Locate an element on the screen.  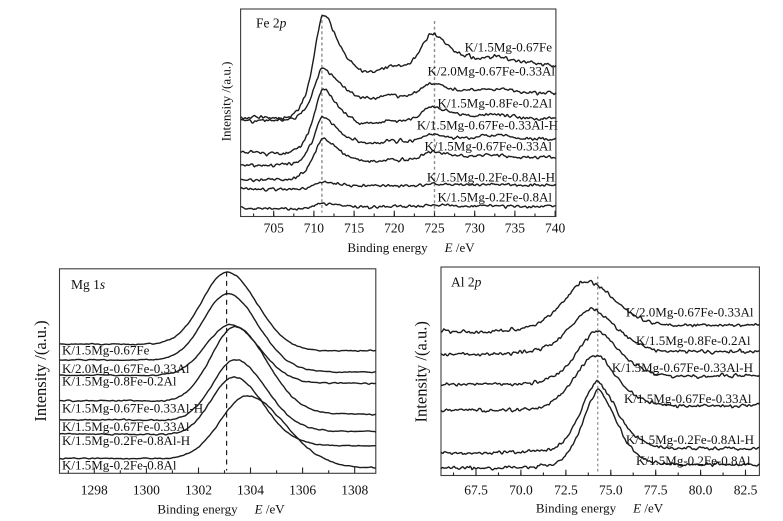
svg-text: 725 is located at coordinates (434, 228).